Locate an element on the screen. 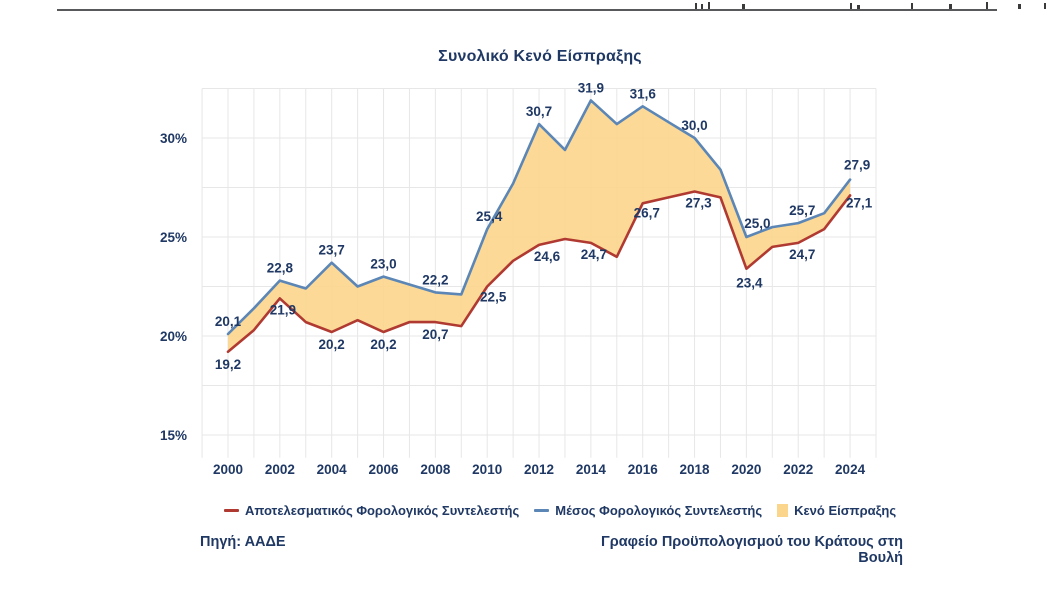 Image resolution: width=1055 pixels, height=593 pixels. x-axis-tick-label: 2020 is located at coordinates (746, 469).